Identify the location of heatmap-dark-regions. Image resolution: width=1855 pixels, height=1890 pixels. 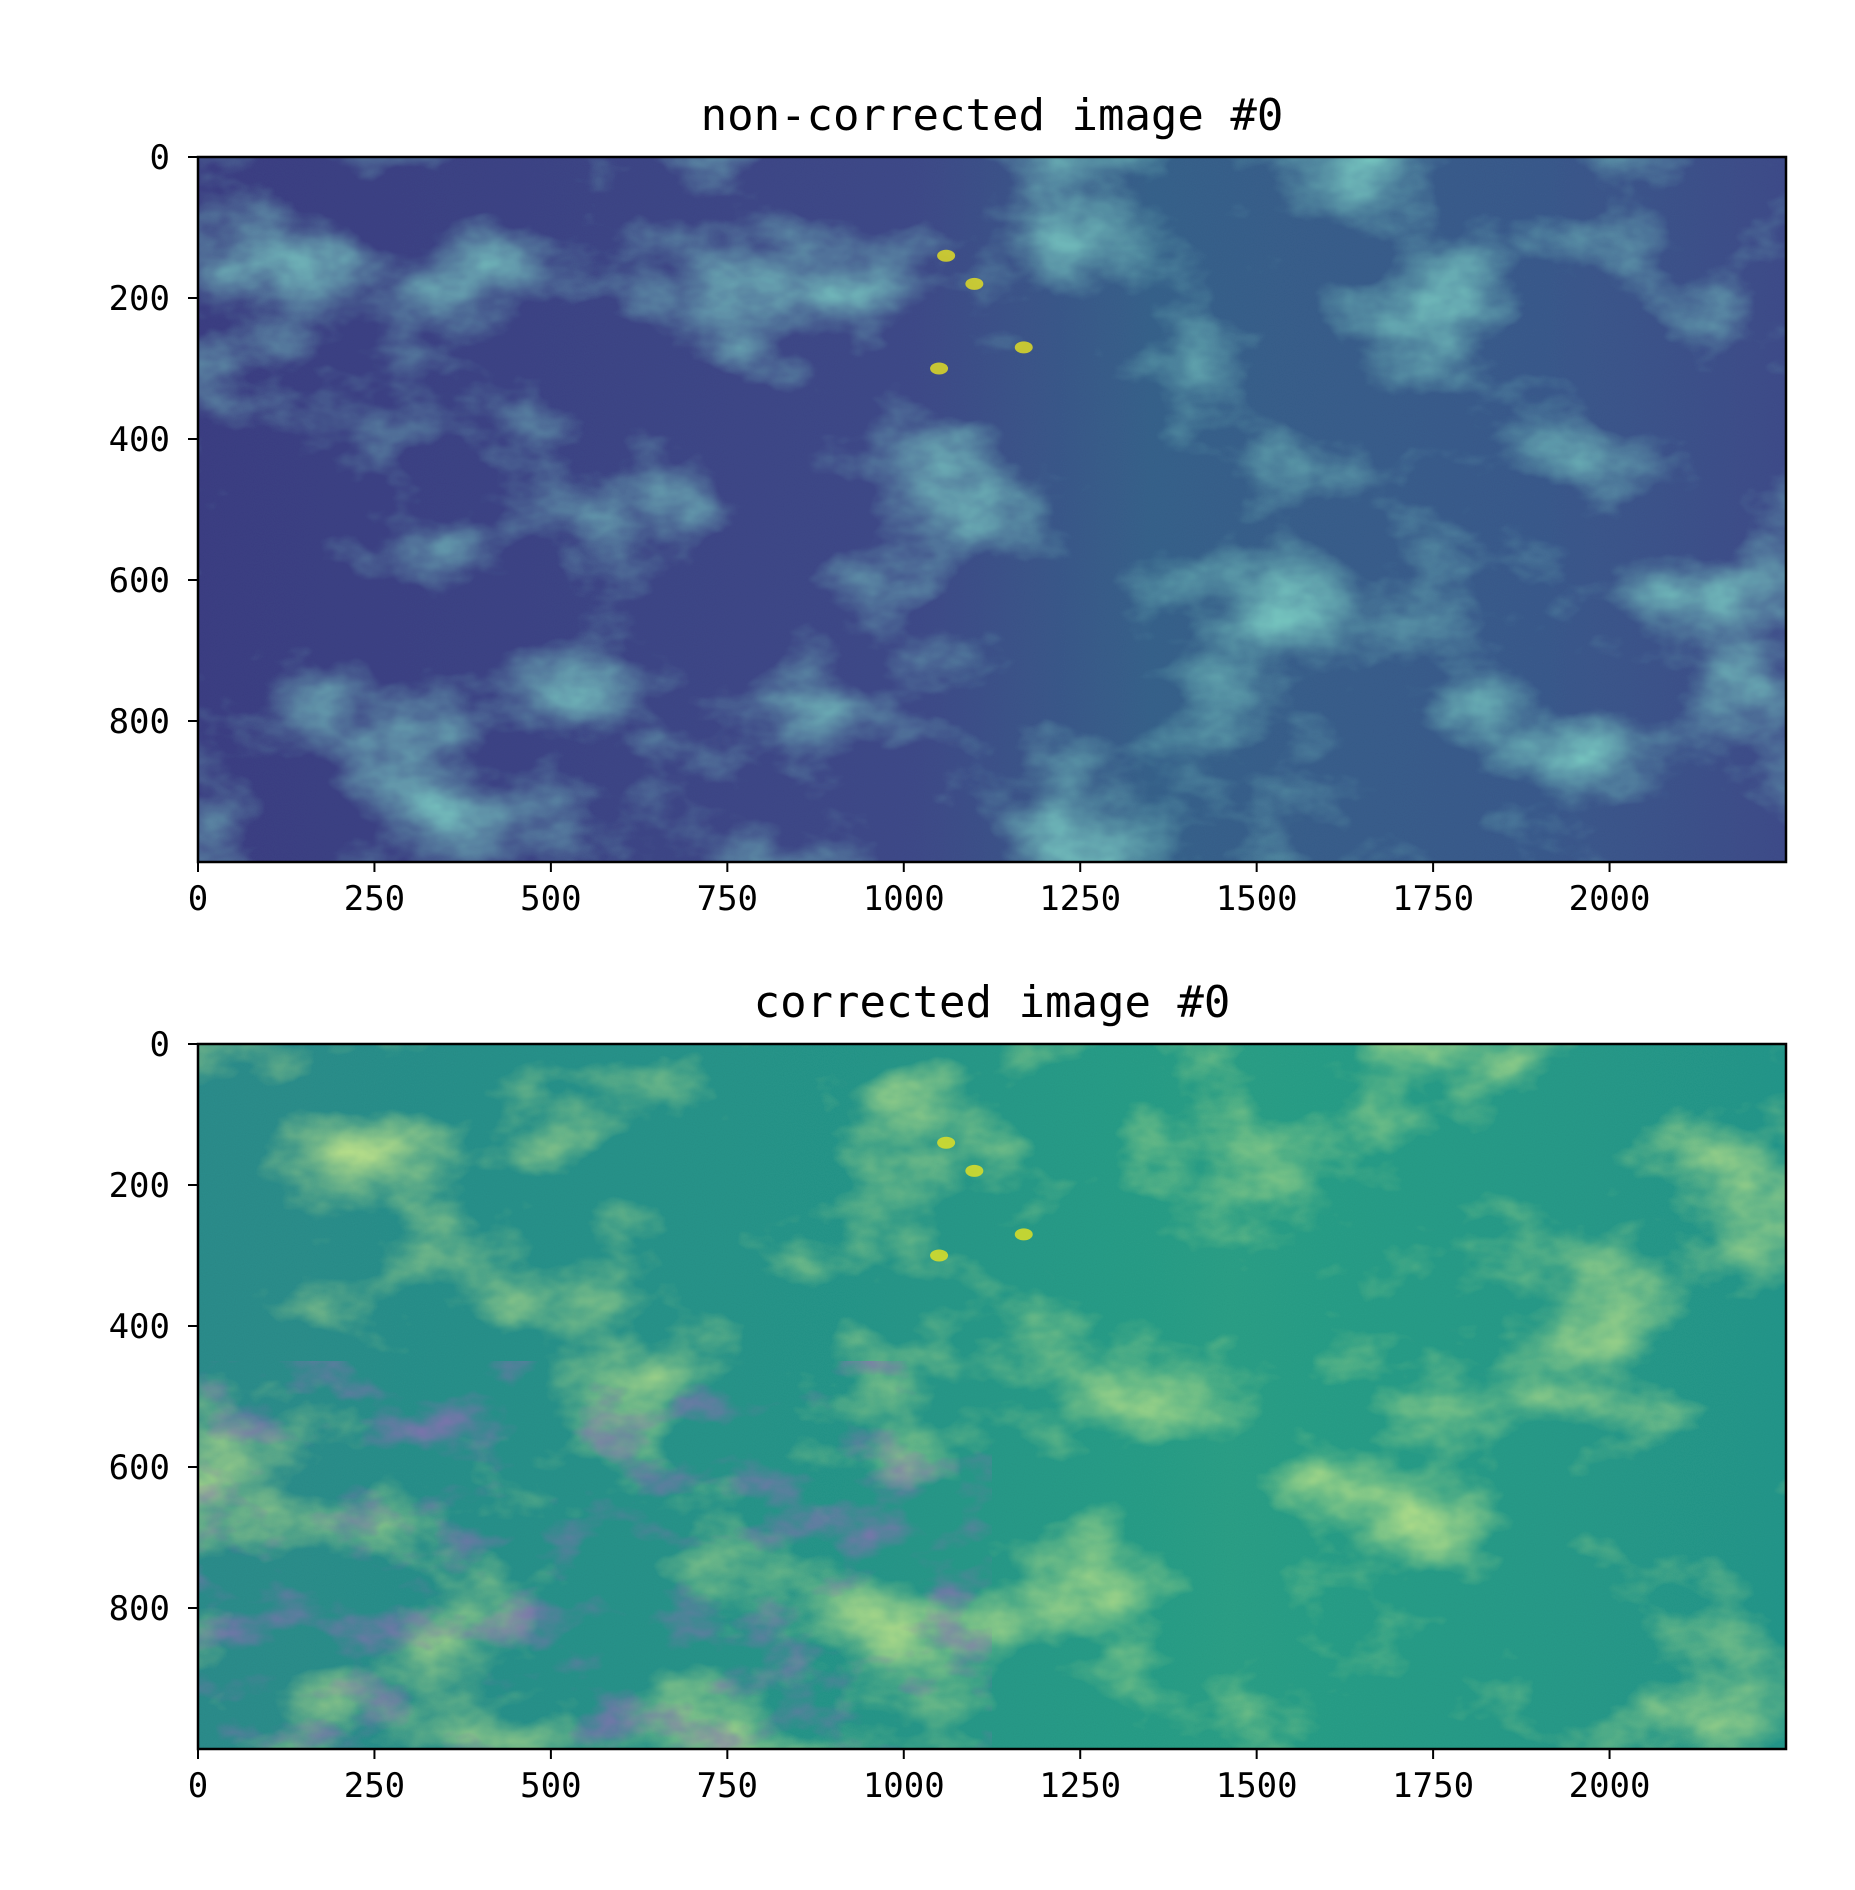
(595, 1555).